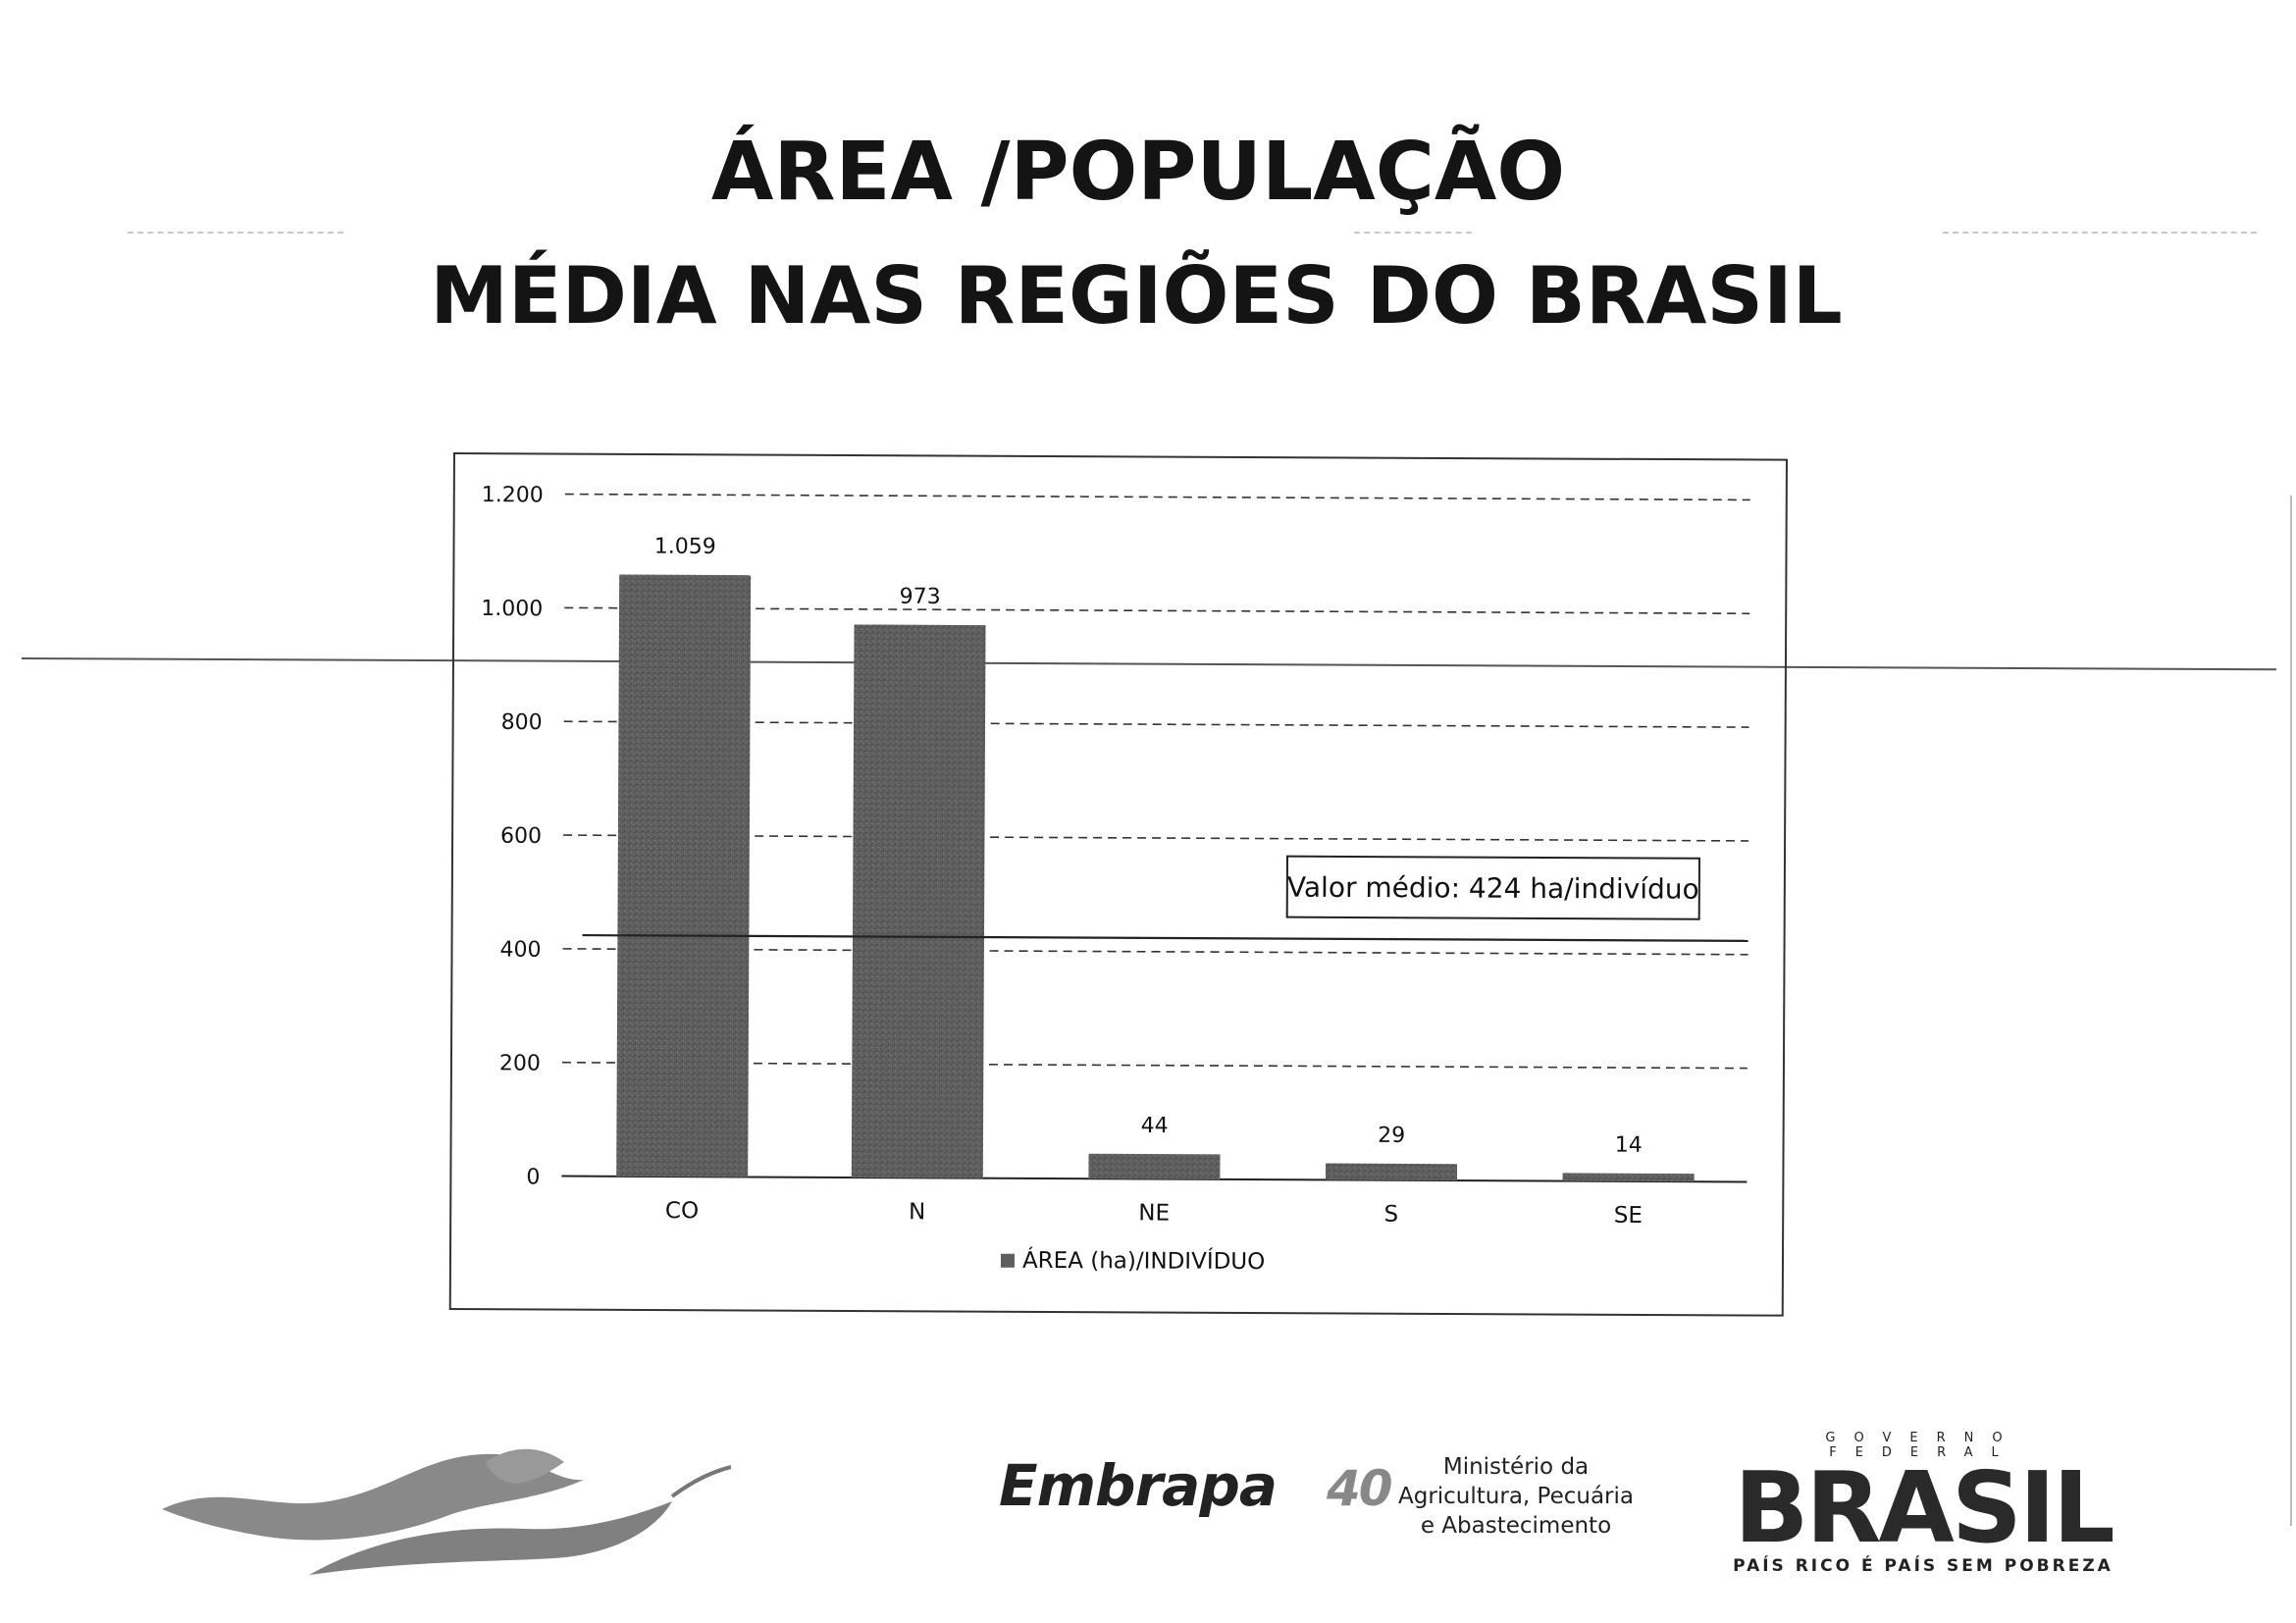 Image resolution: width=2296 pixels, height=1623 pixels. Describe the element at coordinates (520, 1063) in the screenshot. I see `y-tick-label: 200` at that location.